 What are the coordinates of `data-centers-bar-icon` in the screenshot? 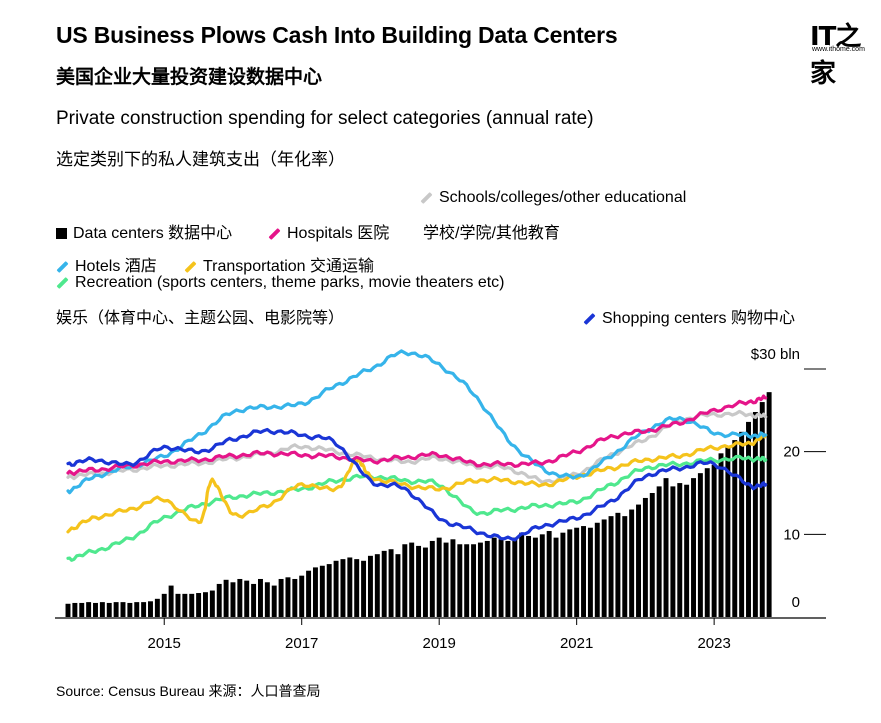 It's located at (61, 234).